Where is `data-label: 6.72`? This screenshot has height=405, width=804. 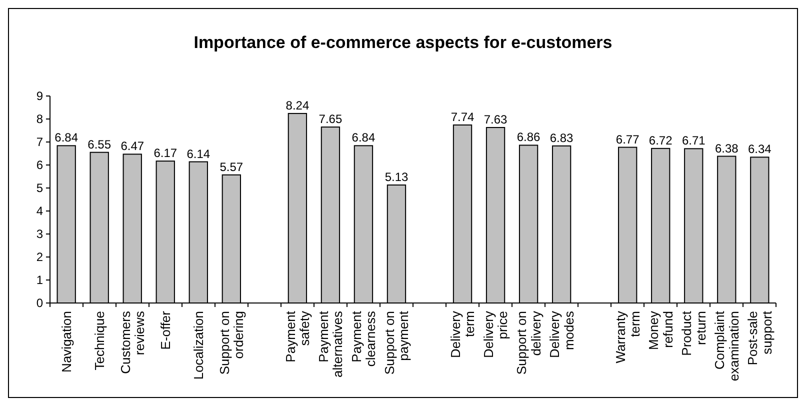 data-label: 6.72 is located at coordinates (660, 140).